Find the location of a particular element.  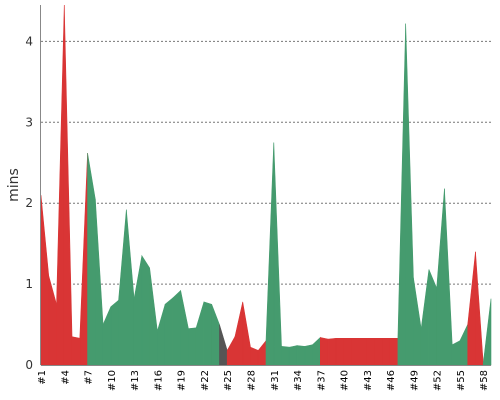

x-tick-label: #46 is located at coordinates (391, 380).